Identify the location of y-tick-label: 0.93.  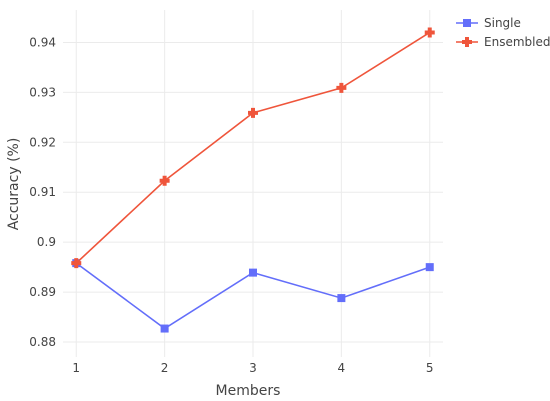
(42, 92).